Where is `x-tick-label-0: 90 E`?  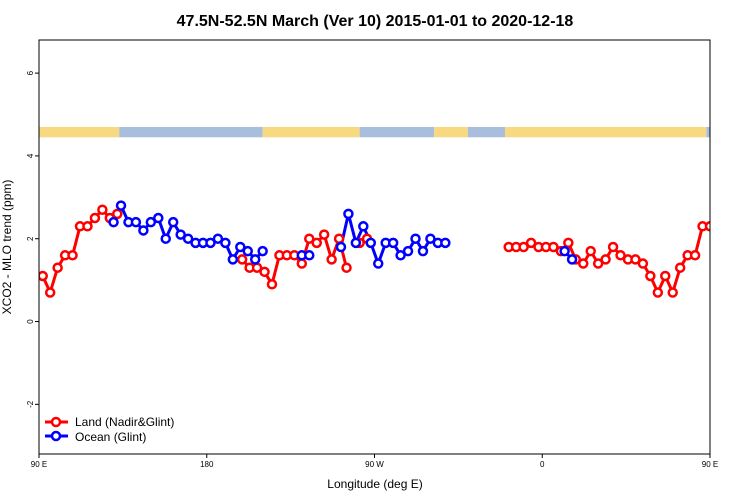
x-tick-label-0: 90 E is located at coordinates (39, 464).